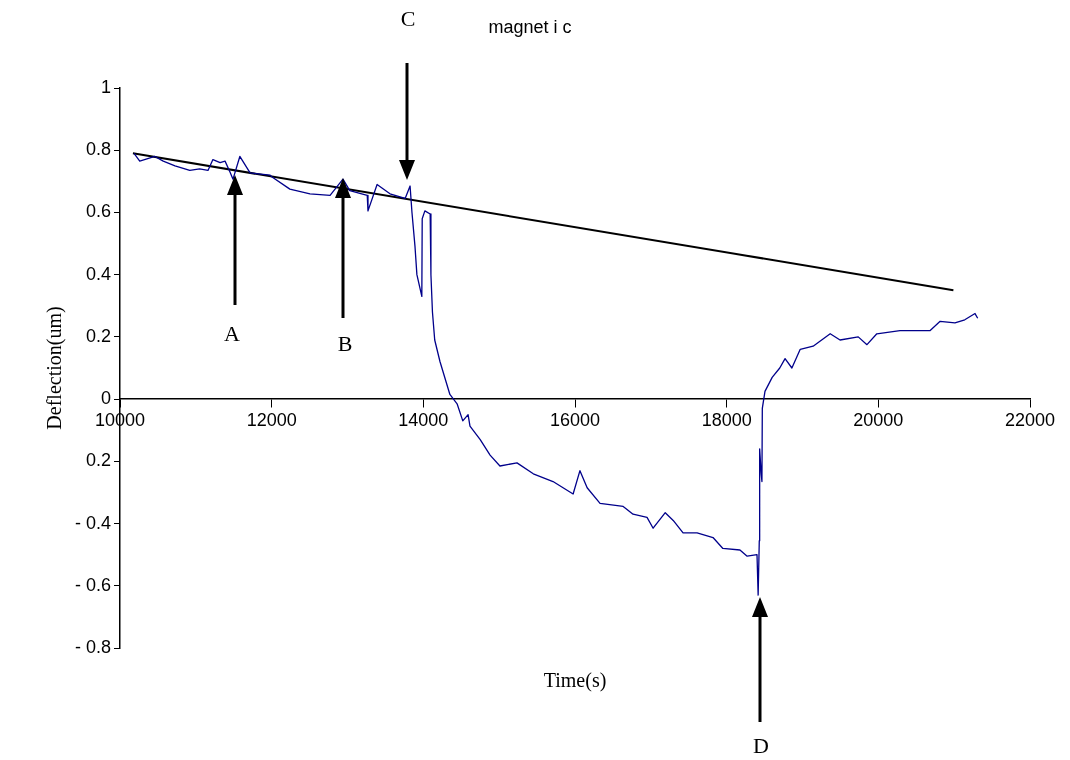 This screenshot has width=1070, height=760. Describe the element at coordinates (726, 419) in the screenshot. I see `x-tick-label: 18000` at that location.